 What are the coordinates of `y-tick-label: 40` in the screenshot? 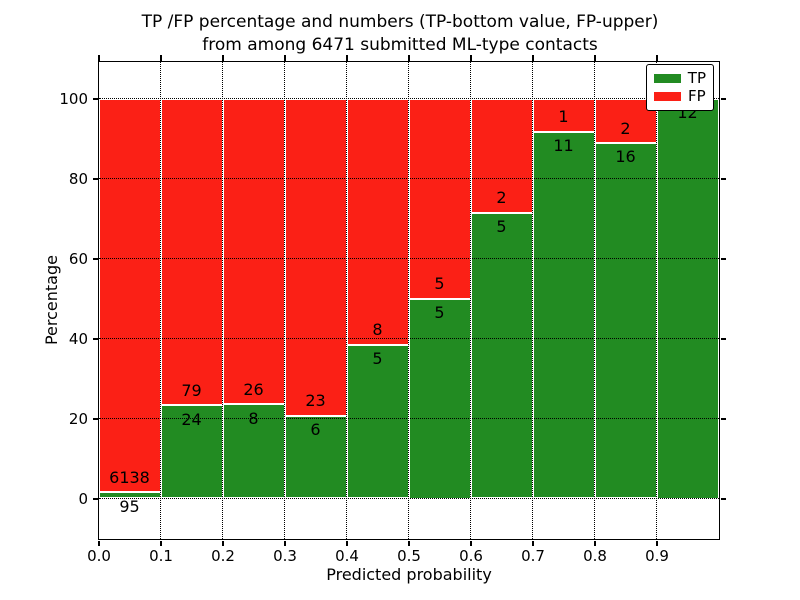 It's located at (78, 339).